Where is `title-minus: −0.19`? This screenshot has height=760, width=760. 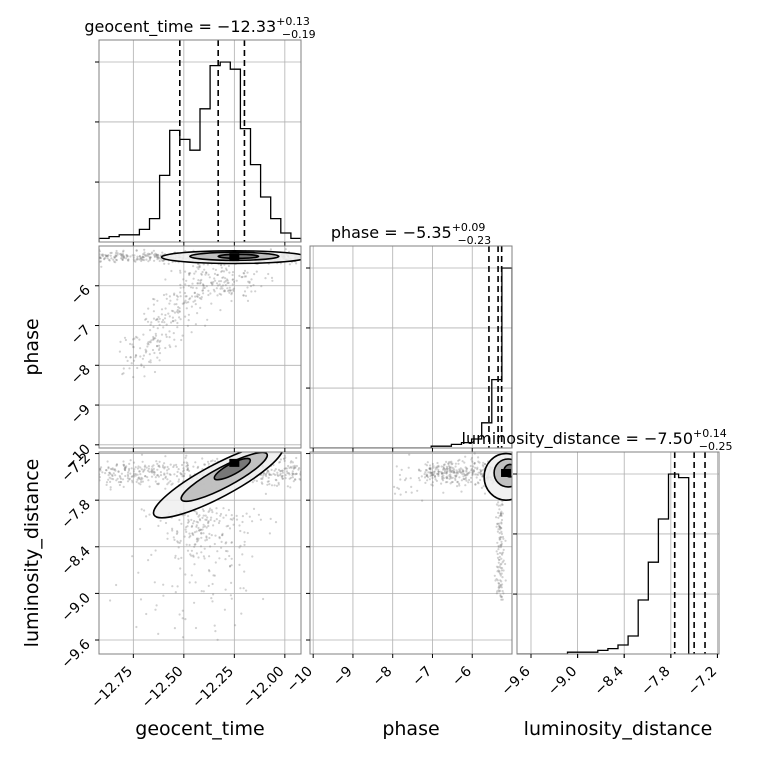 title-minus: −0.19 is located at coordinates (299, 34).